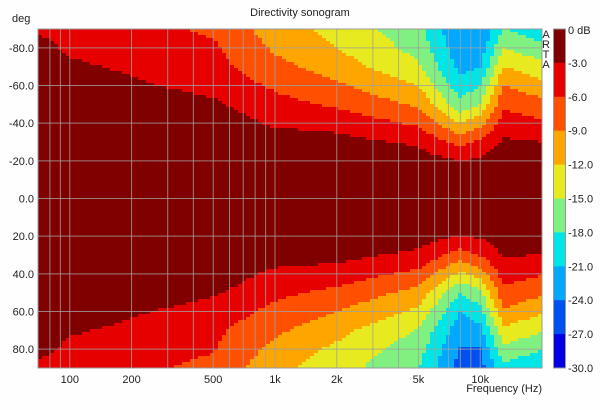  I want to click on y-tick-label: -80.0, so click(21, 49).